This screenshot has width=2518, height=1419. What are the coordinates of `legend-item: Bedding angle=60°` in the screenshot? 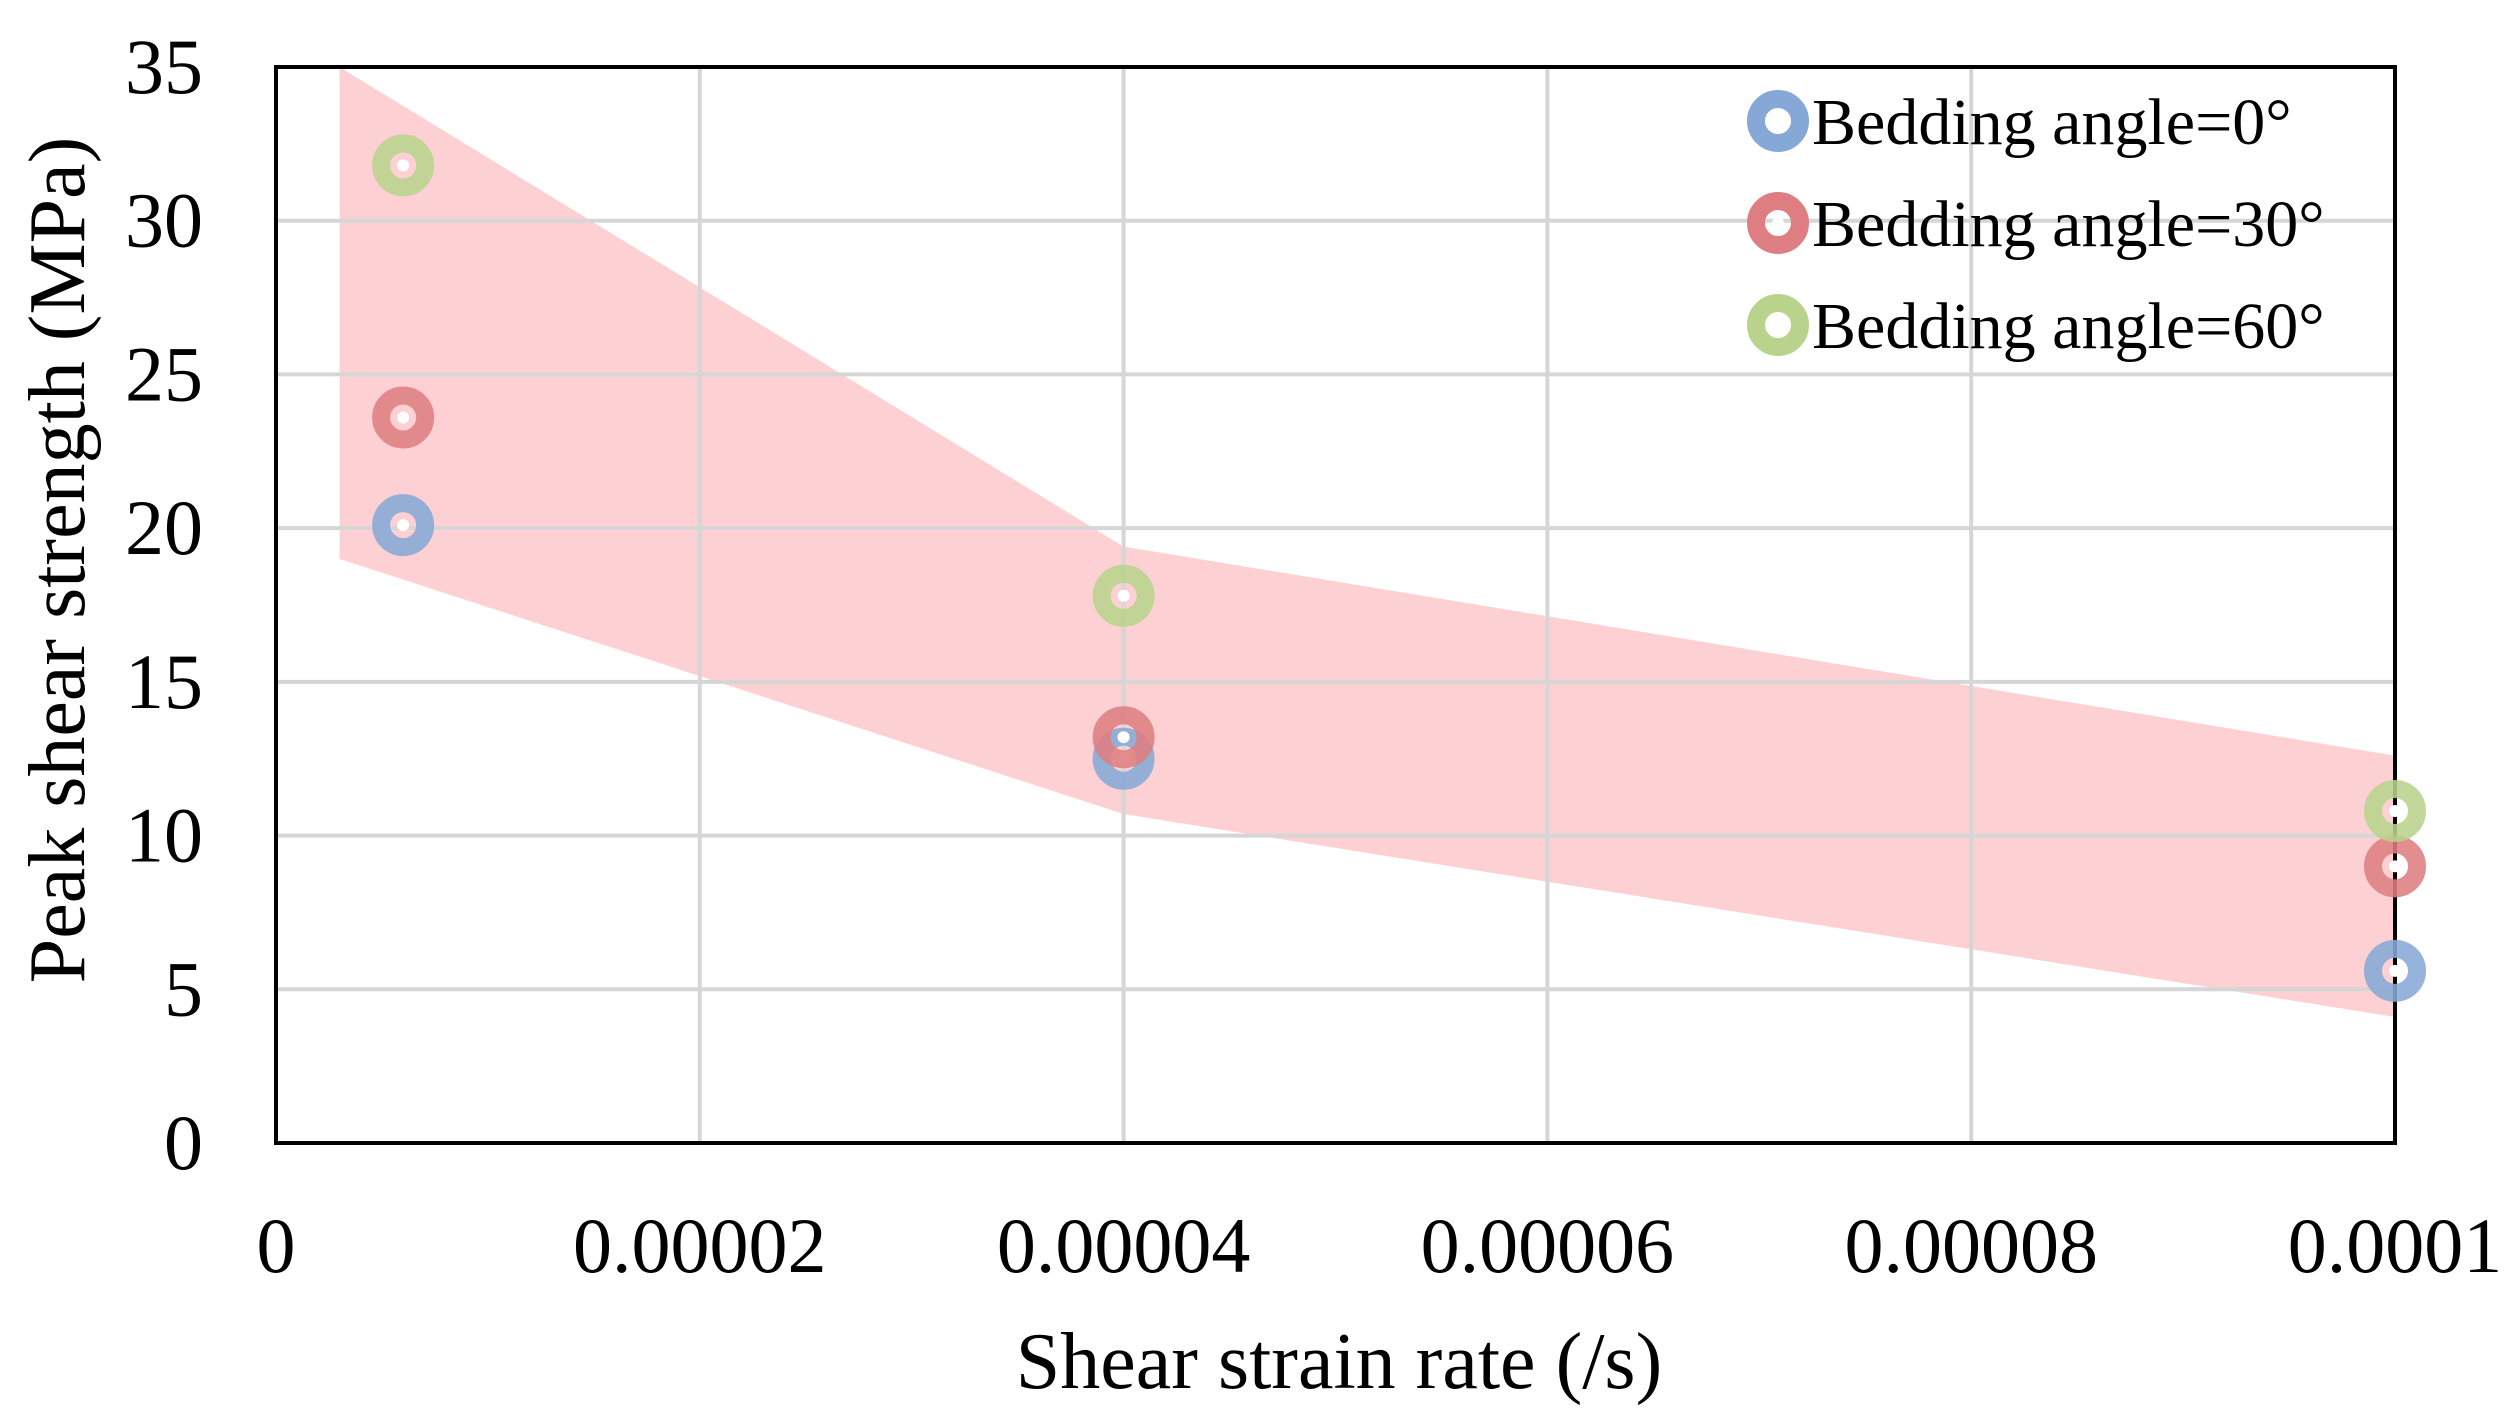 It's located at (2036, 326).